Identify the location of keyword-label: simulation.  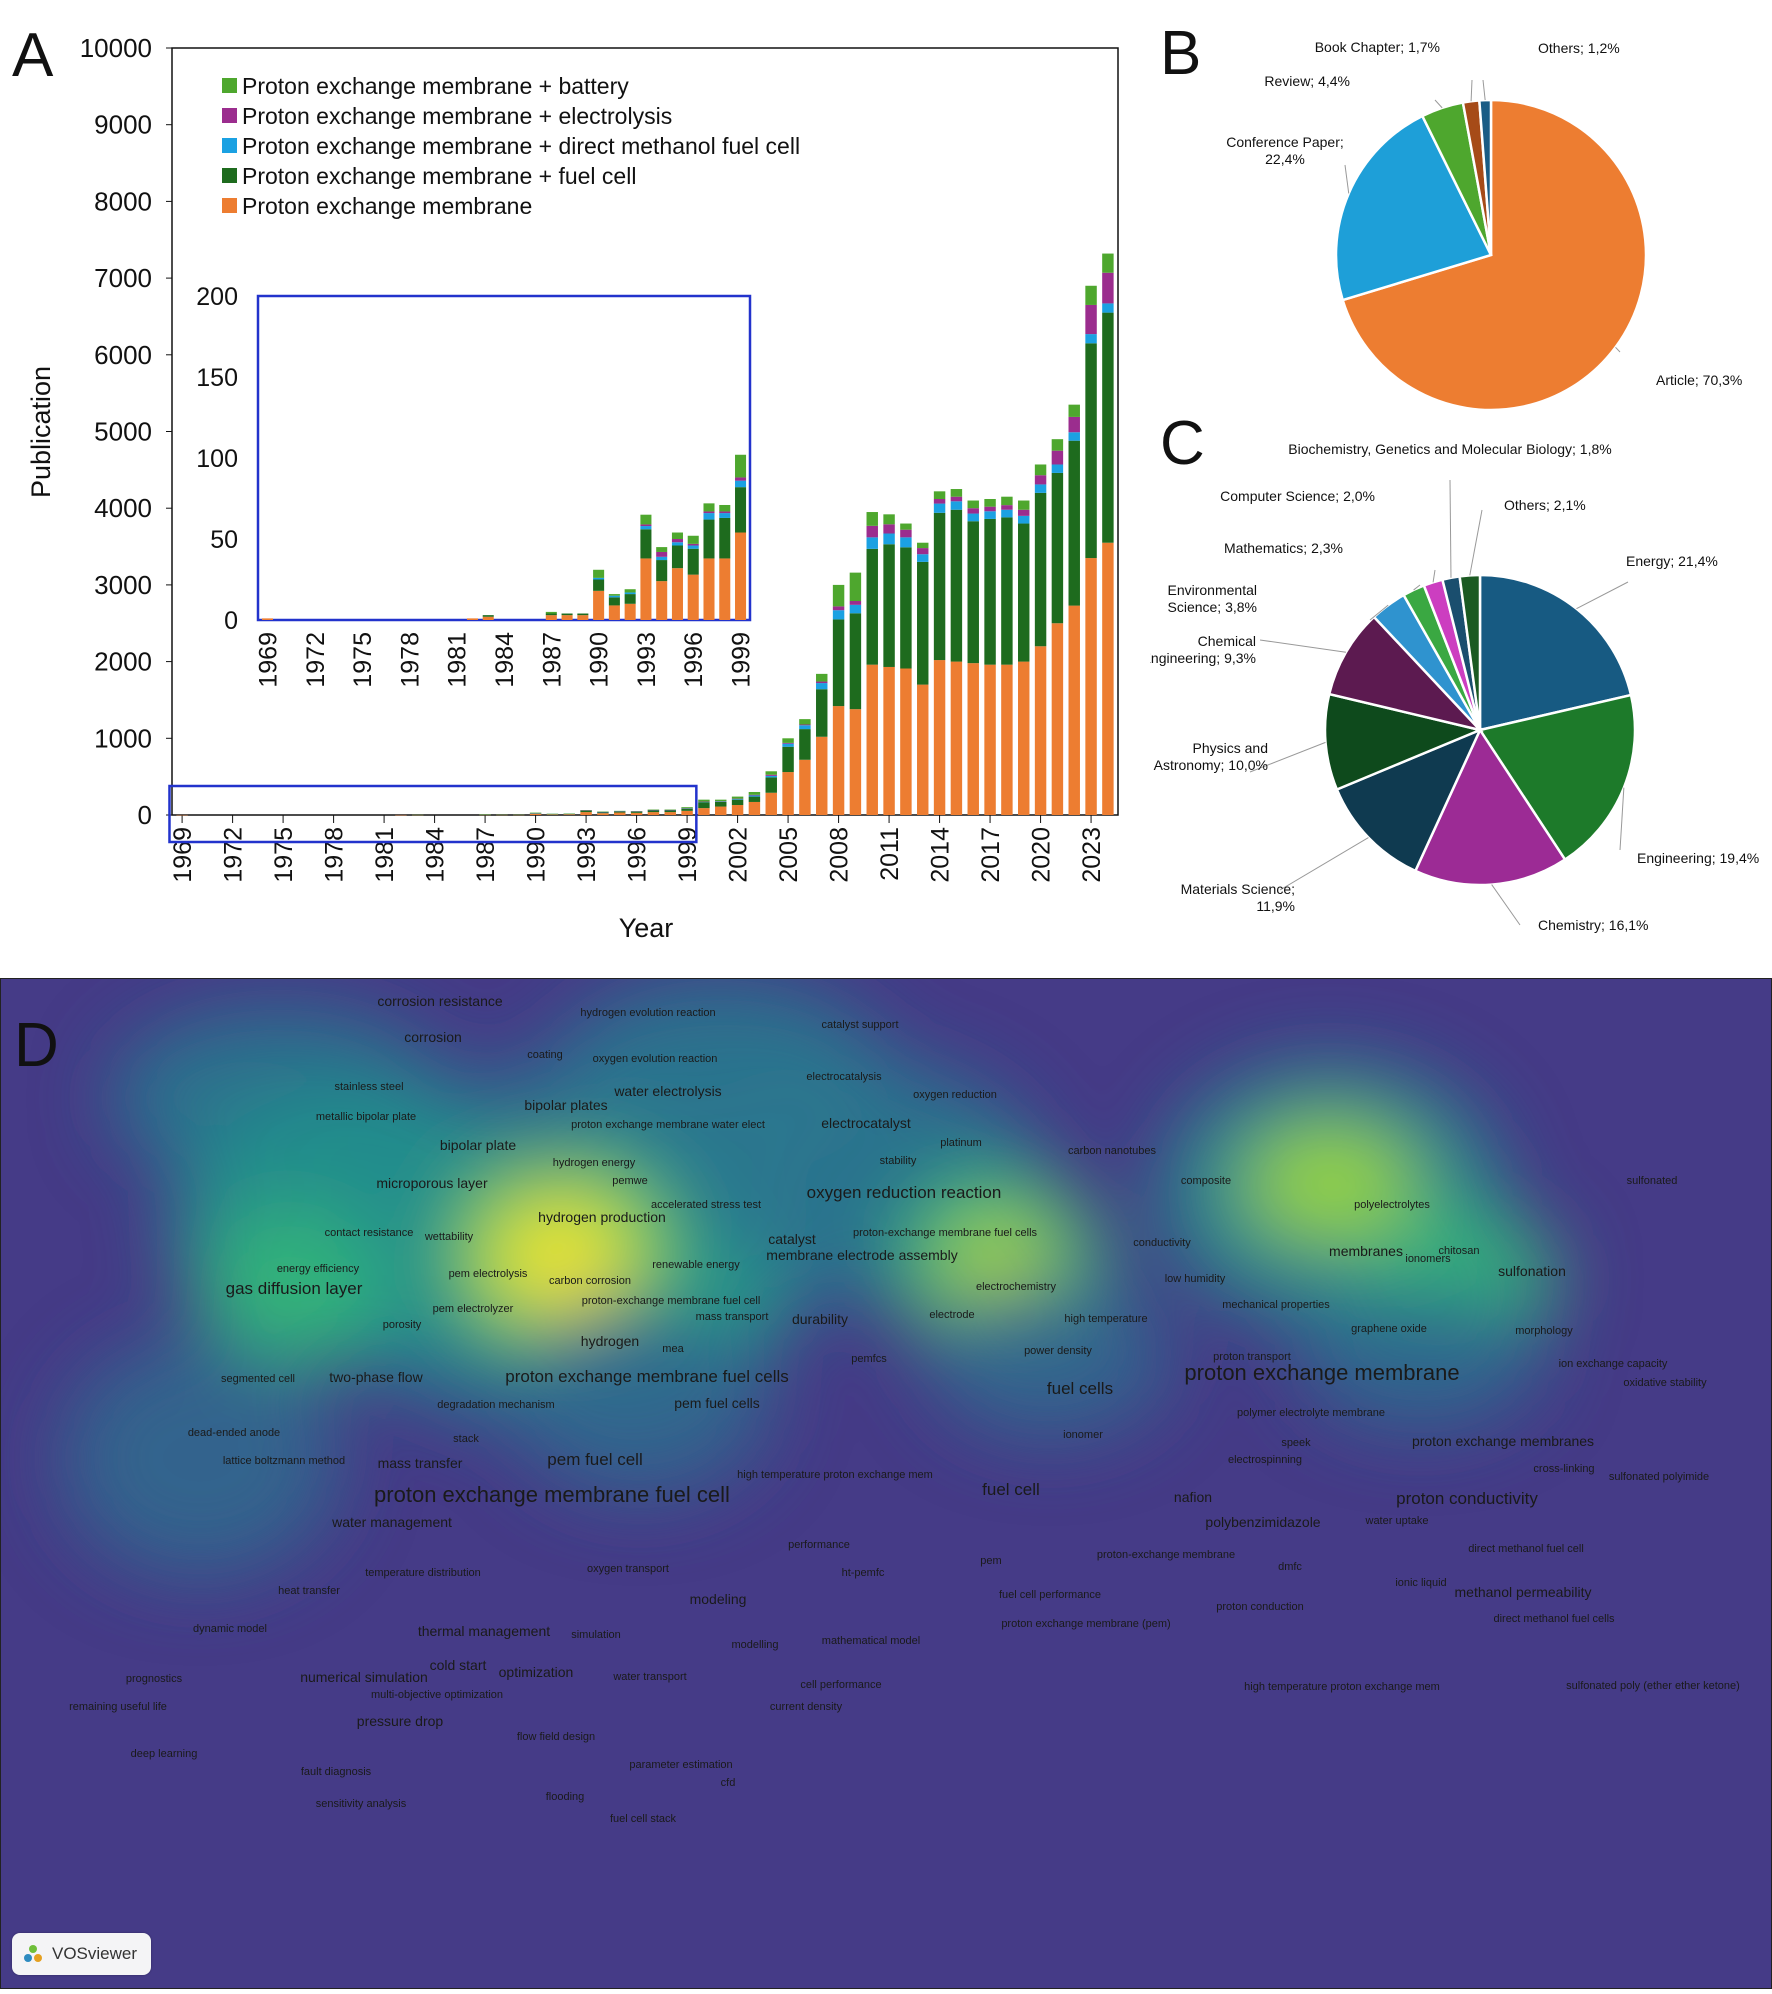
(596, 1635).